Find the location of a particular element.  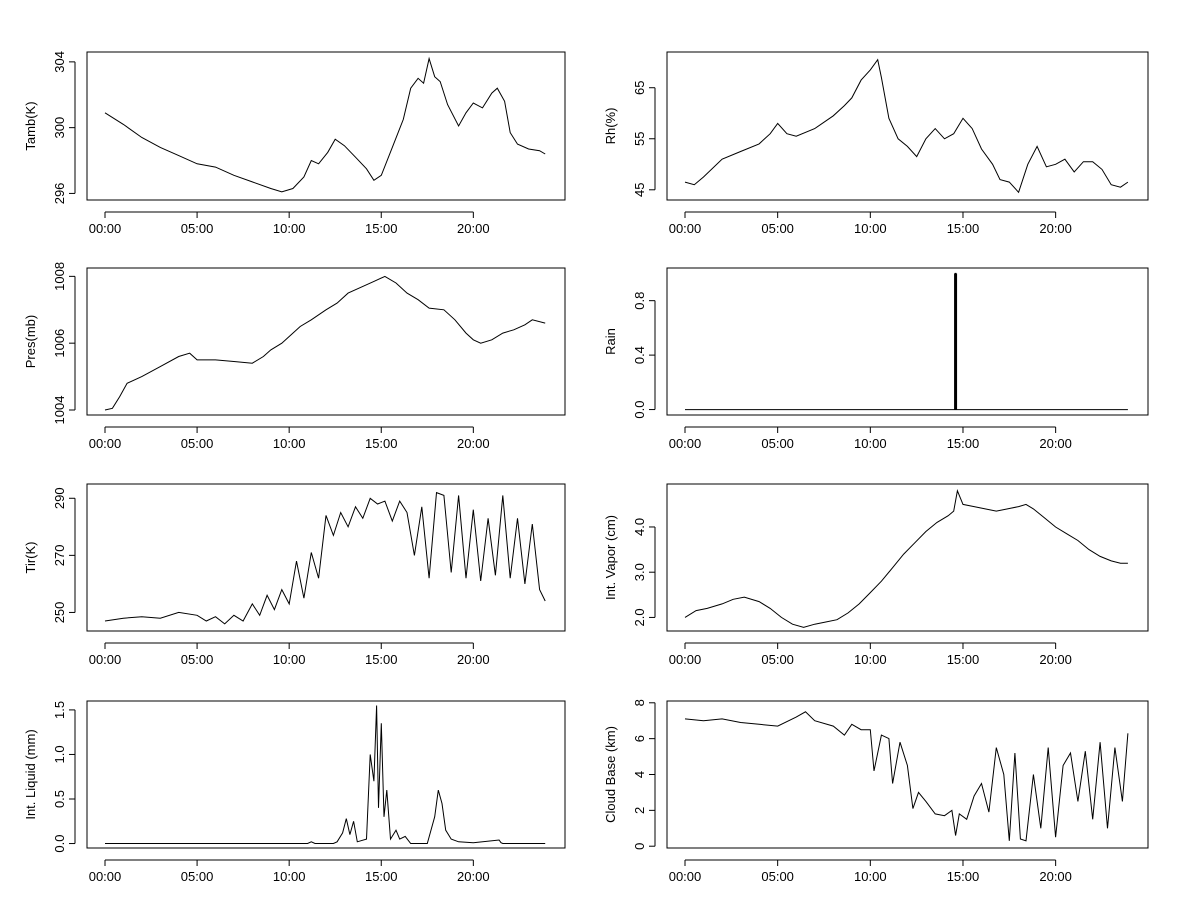

y-axis-label: Cloud Base (km) is located at coordinates (610, 774).